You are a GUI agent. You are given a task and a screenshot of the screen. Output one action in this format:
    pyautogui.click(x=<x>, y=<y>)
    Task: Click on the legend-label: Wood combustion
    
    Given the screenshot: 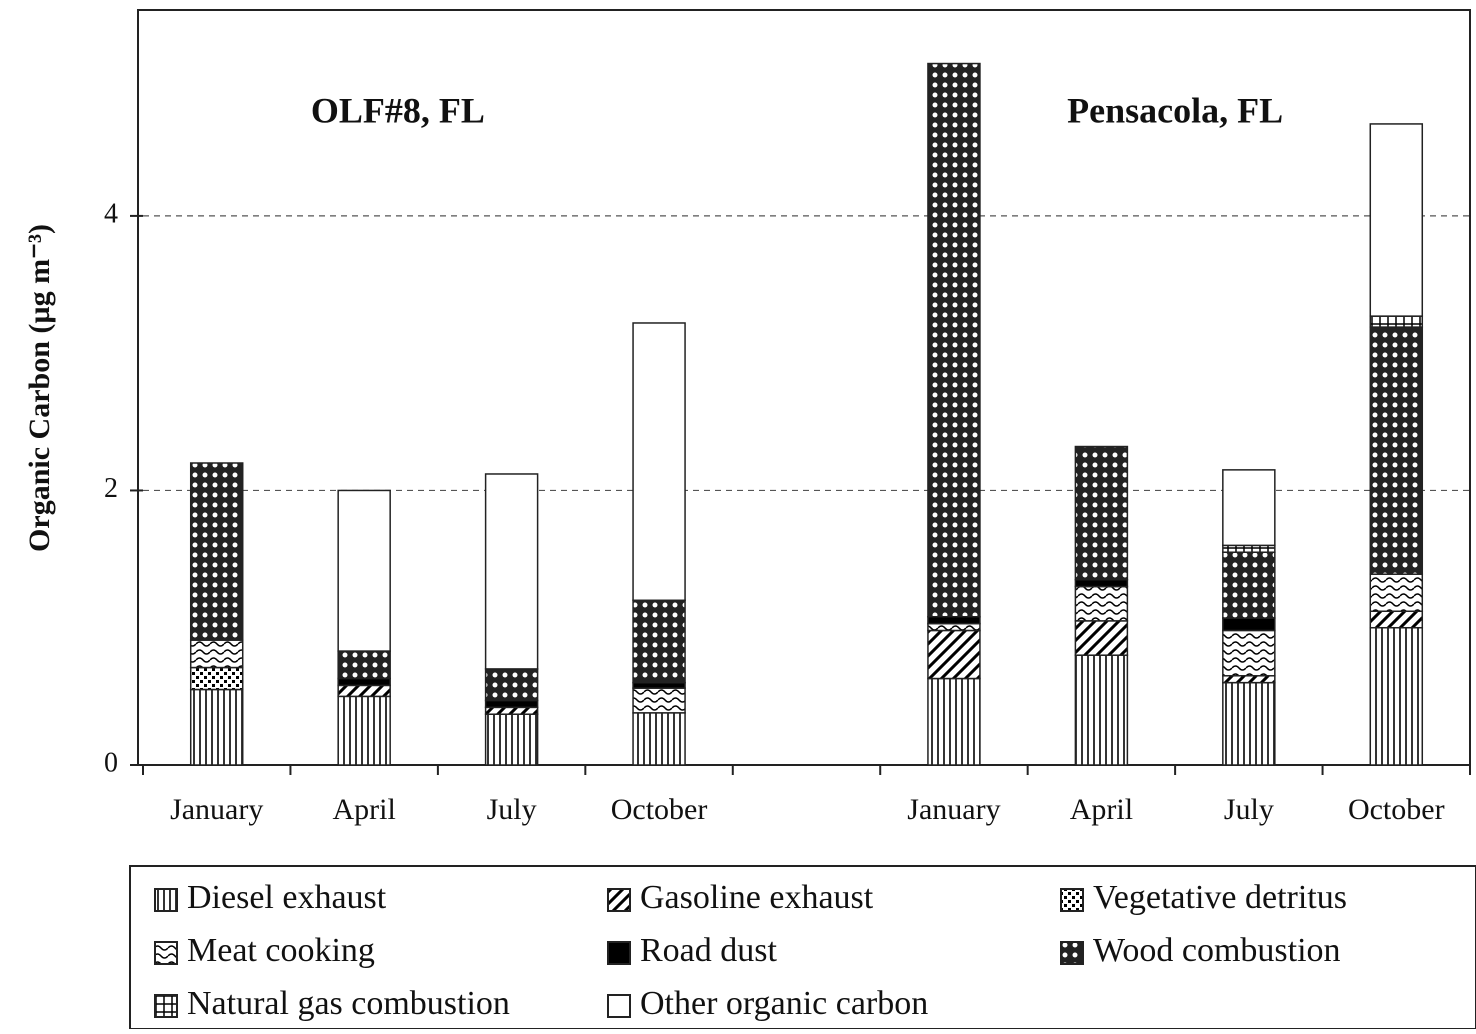 What is the action you would take?
    pyautogui.click(x=1217, y=950)
    